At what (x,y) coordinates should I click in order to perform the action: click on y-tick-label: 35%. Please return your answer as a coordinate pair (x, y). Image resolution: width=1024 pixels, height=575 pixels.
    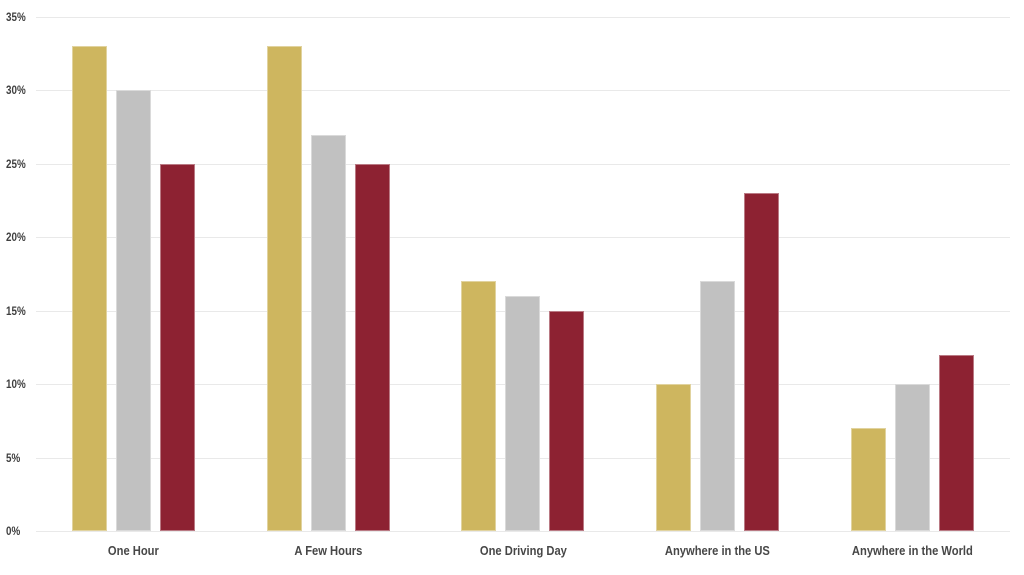
    Looking at the image, I should click on (16, 17).